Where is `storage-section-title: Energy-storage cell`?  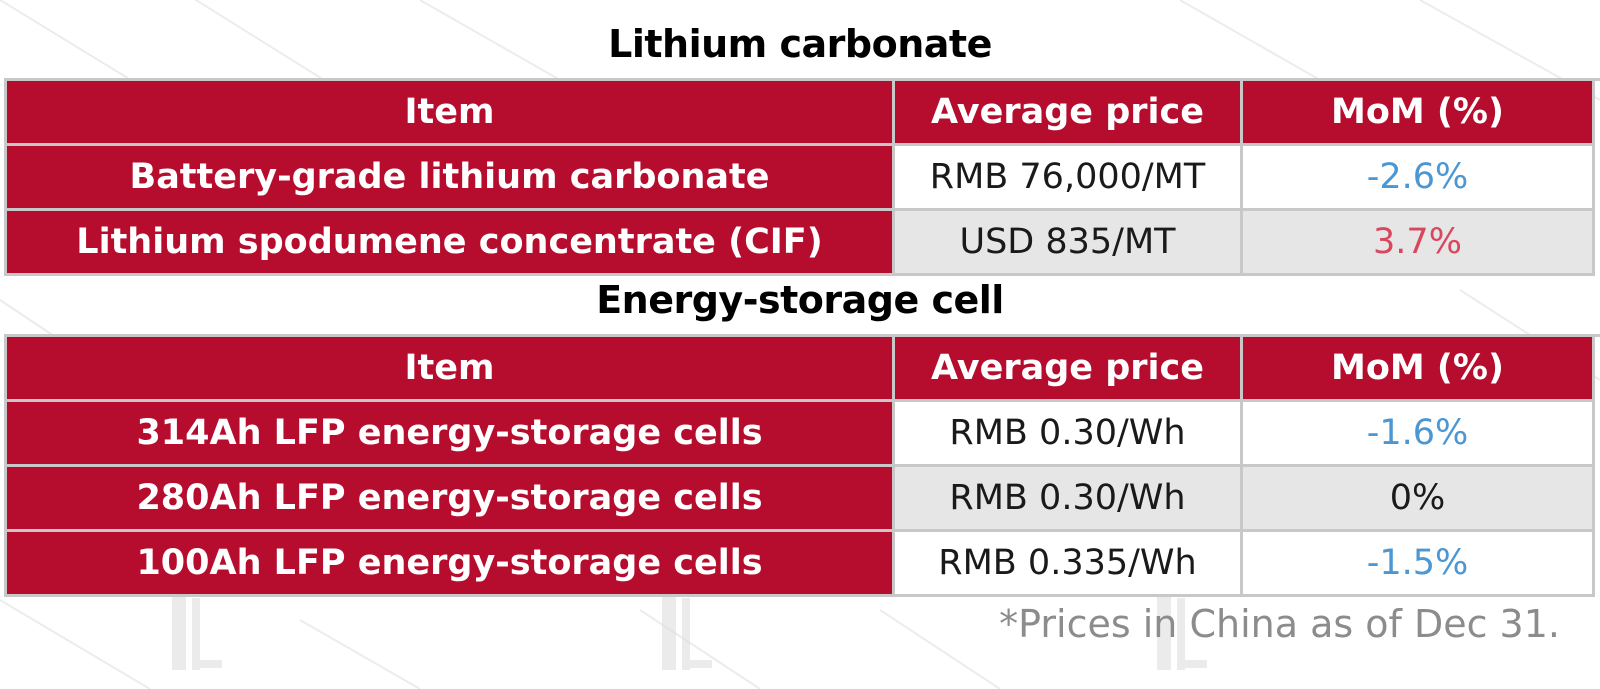 storage-section-title: Energy-storage cell is located at coordinates (800, 300).